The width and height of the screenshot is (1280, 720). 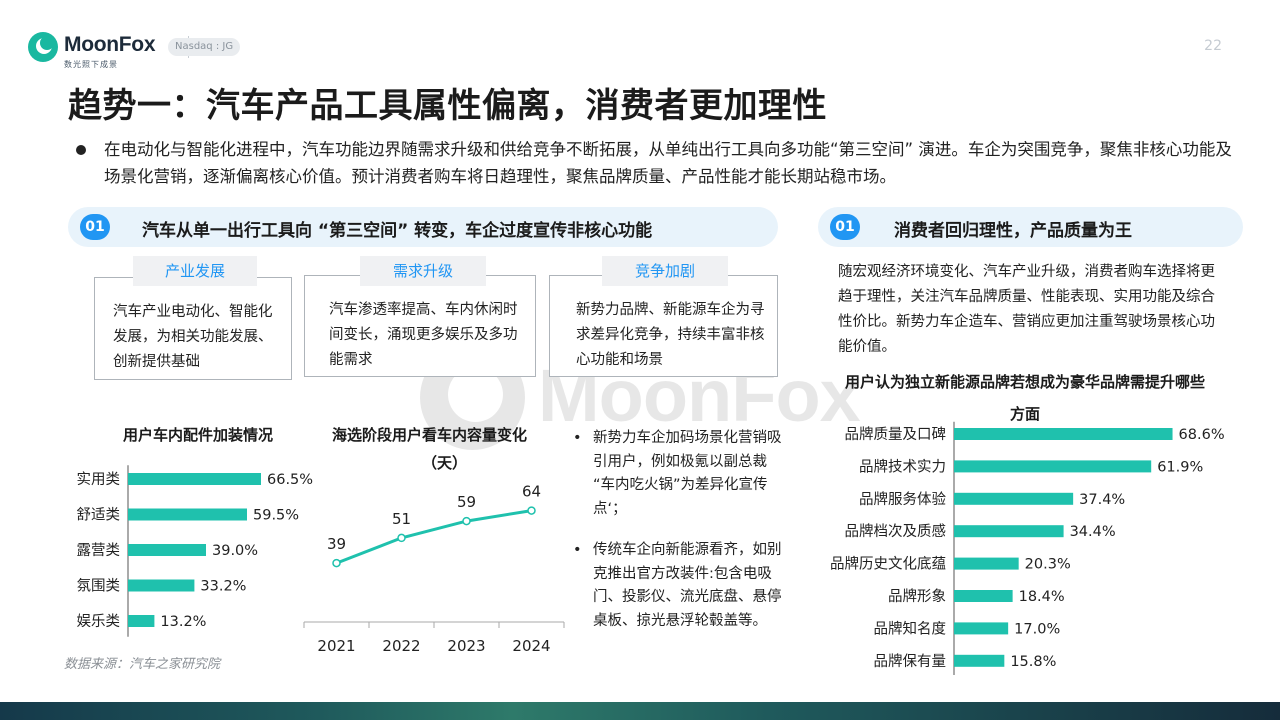 I want to click on category-label: 实用类, so click(x=99, y=479).